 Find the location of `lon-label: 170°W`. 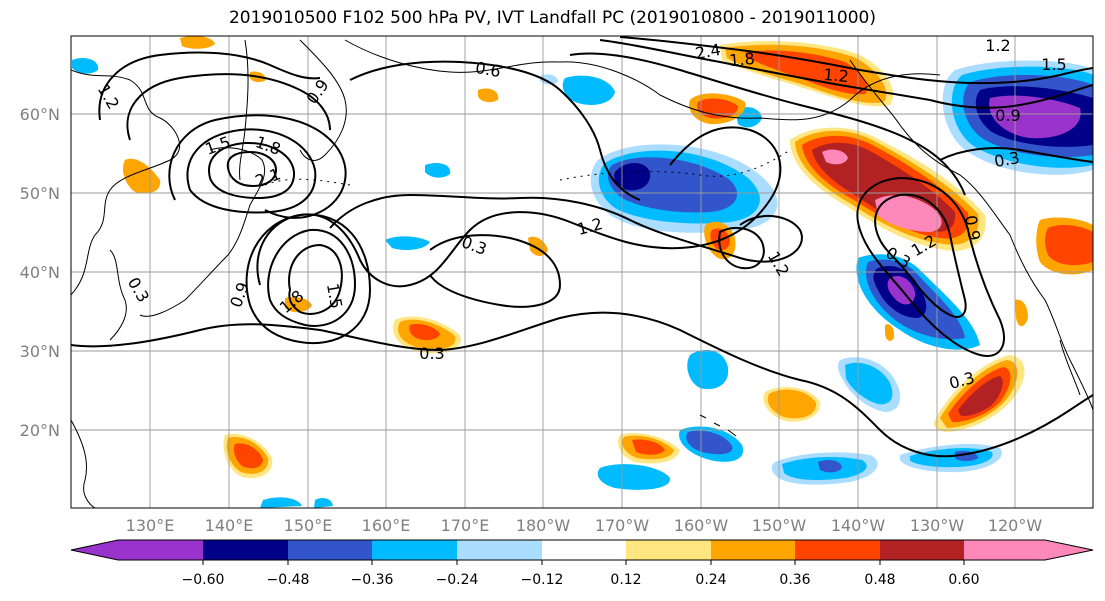

lon-label: 170°W is located at coordinates (622, 525).